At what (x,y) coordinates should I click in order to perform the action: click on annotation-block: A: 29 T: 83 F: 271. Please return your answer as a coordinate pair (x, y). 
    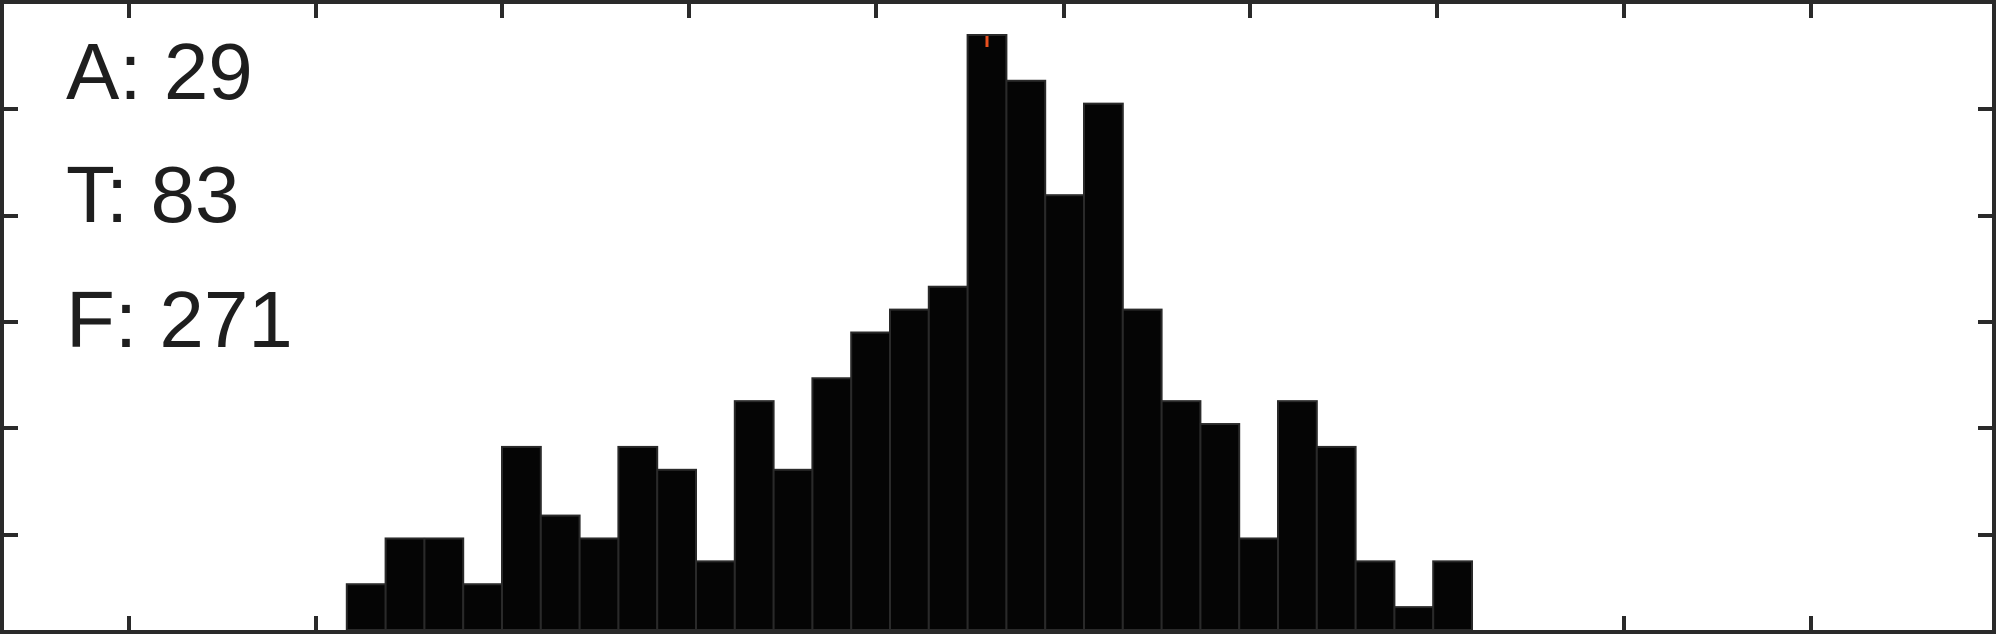
    Looking at the image, I should click on (179, 195).